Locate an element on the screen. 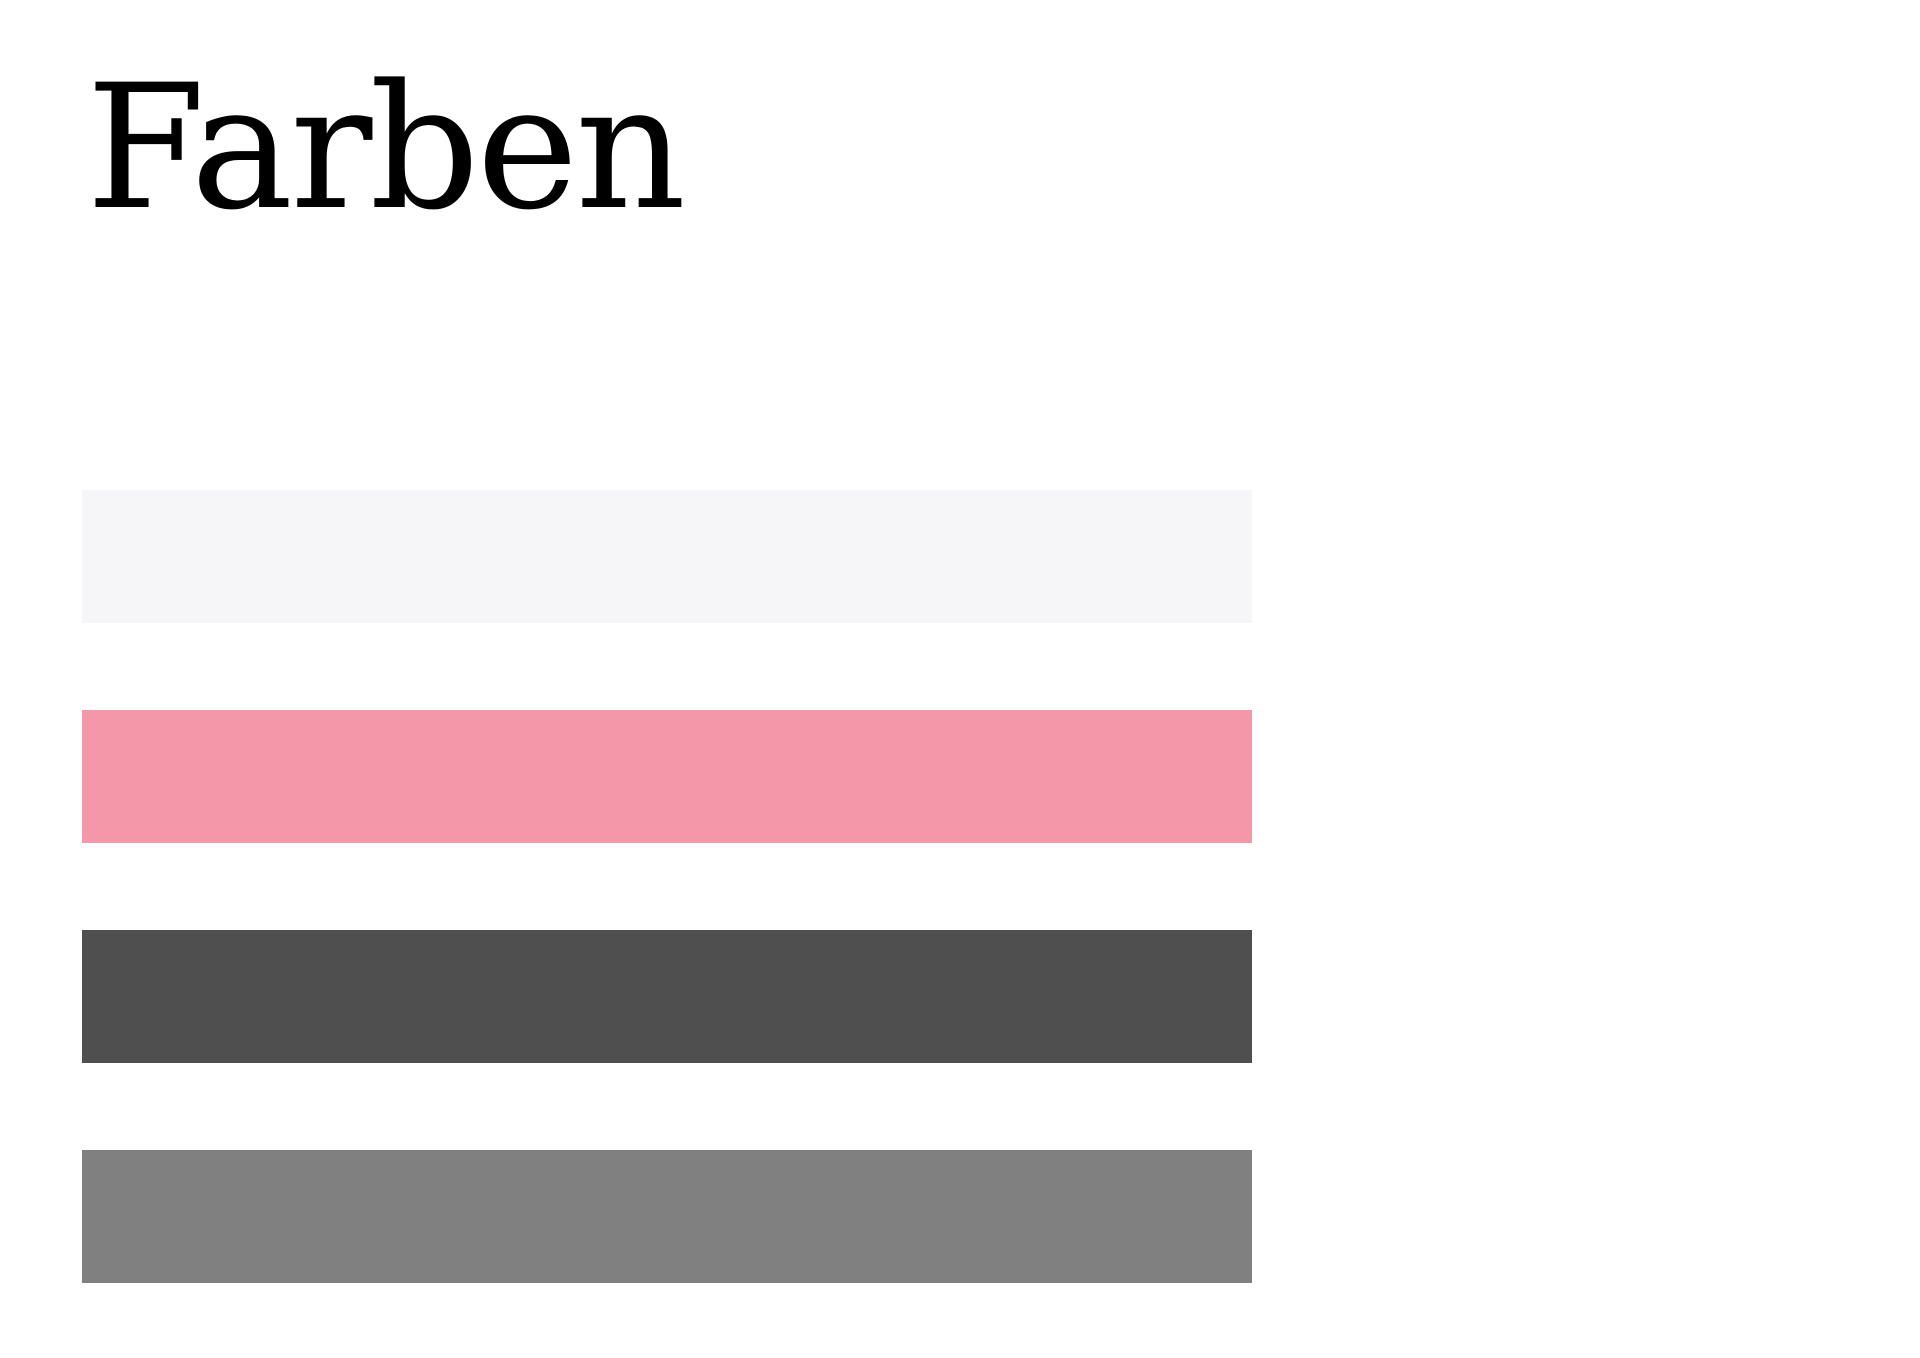 This screenshot has width=1920, height=1358. color-swatch-pink is located at coordinates (667, 776).